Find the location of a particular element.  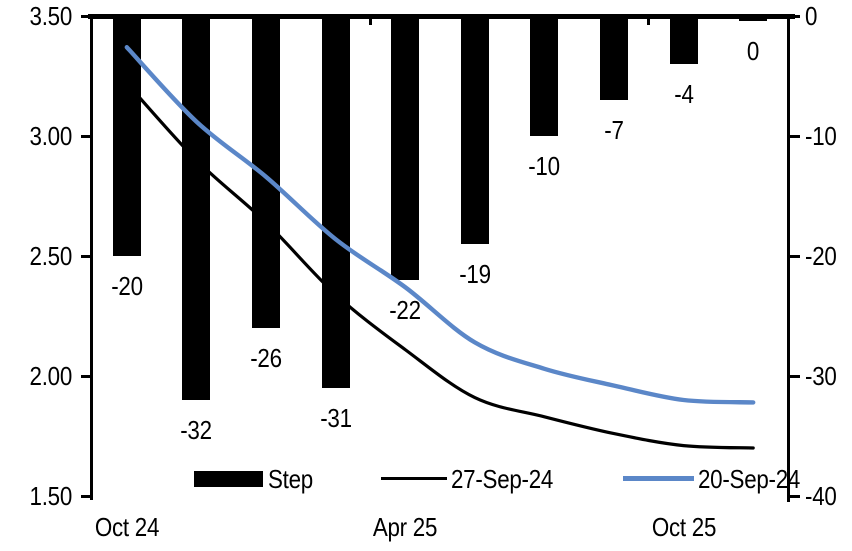

bar-value-label: 0 is located at coordinates (753, 51).